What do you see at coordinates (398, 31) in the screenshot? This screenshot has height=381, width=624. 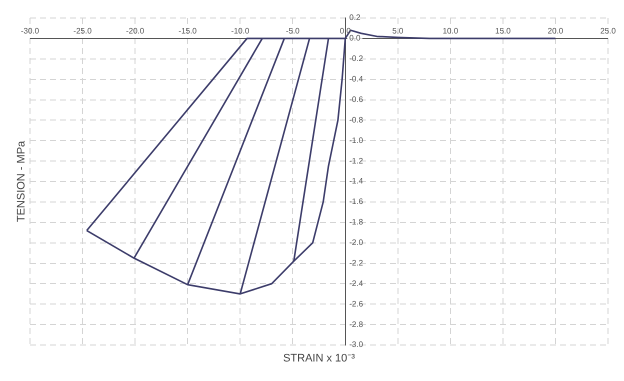 I see `x-tick-label: 5.0` at bounding box center [398, 31].